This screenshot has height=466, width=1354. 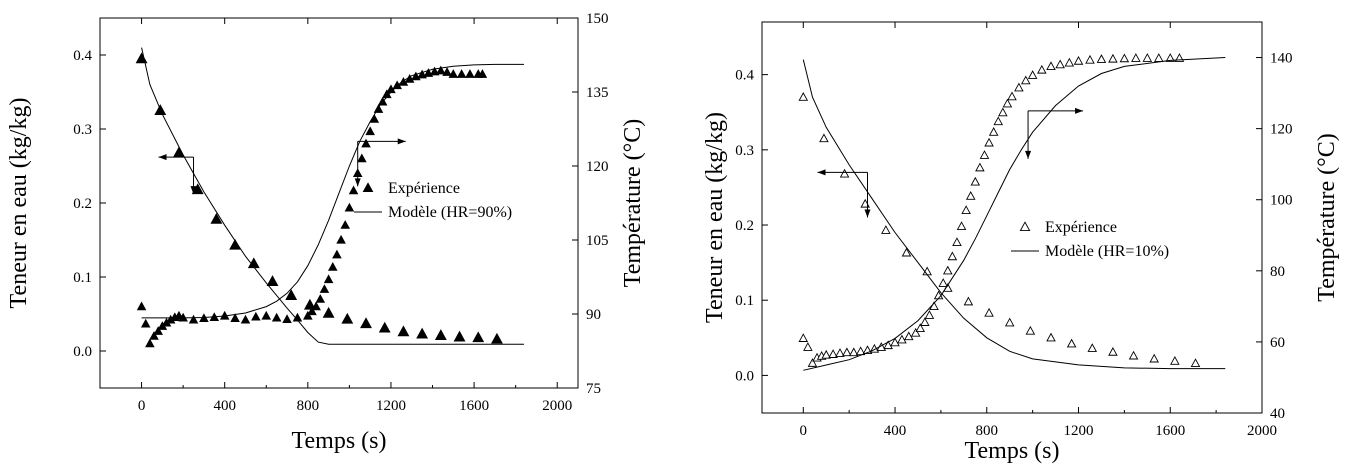 What do you see at coordinates (597, 241) in the screenshot?
I see `y2-tick-label: 105` at bounding box center [597, 241].